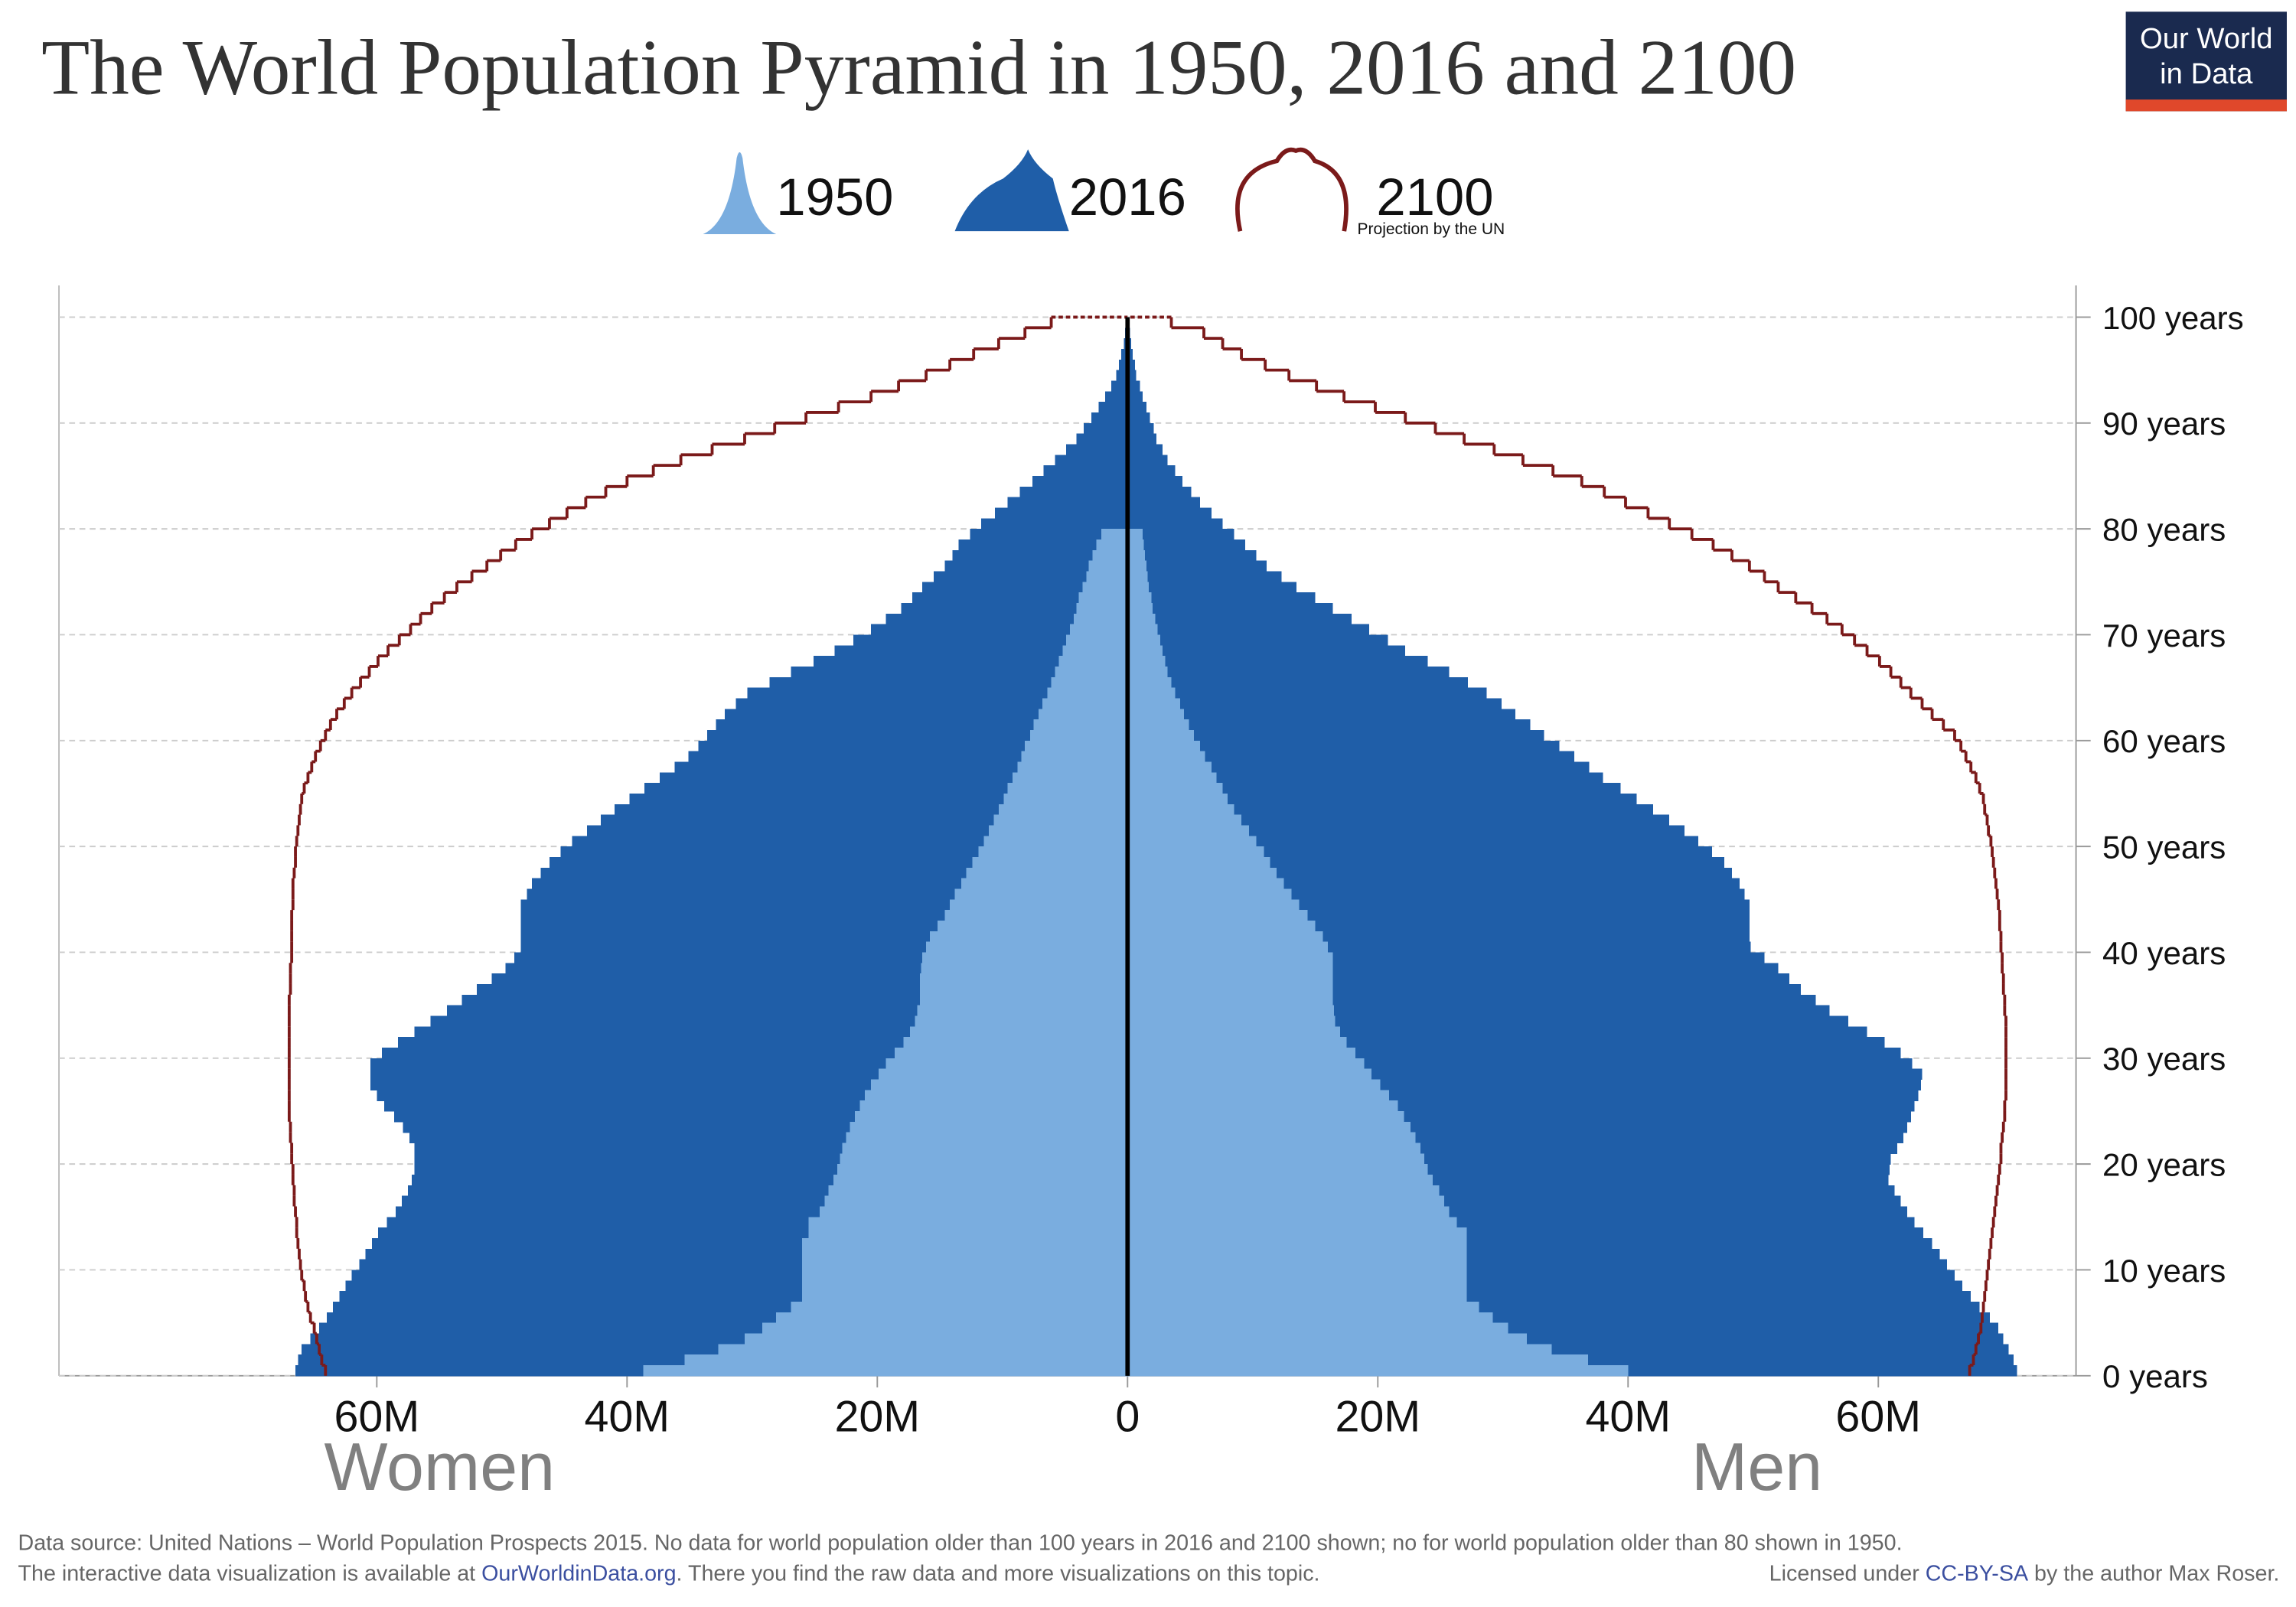  Describe the element at coordinates (1431, 229) in the screenshot. I see `legend-note: Projection by the UN` at that location.